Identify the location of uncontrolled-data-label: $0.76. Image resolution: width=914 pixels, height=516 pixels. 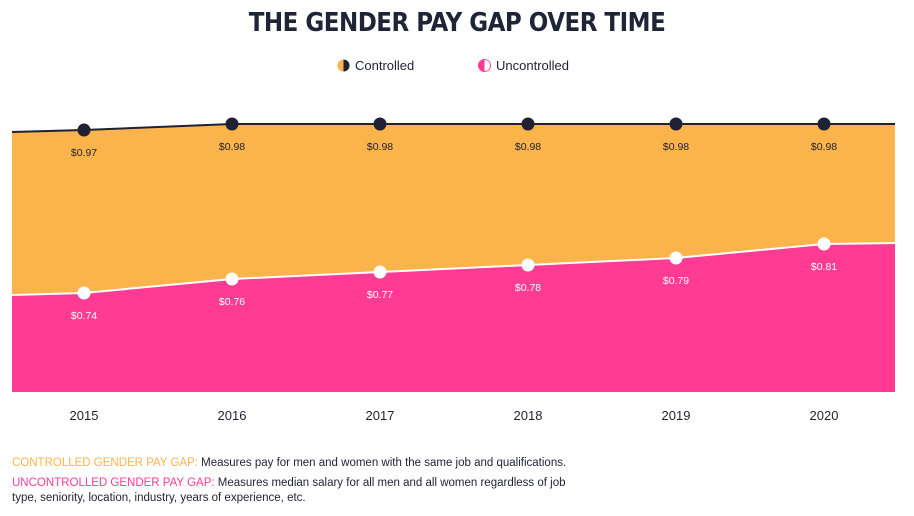
(232, 302).